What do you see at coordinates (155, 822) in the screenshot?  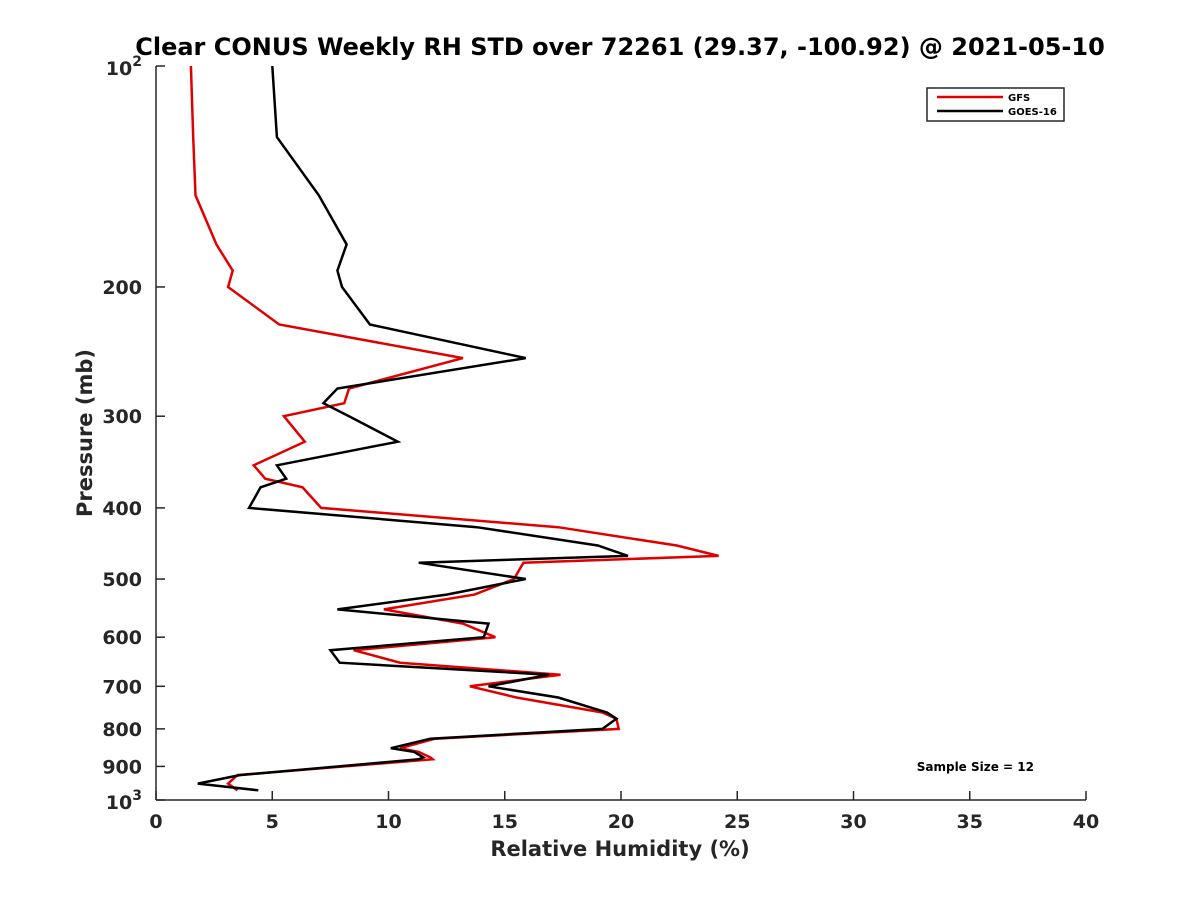 I see `x-tick-label: 0` at bounding box center [155, 822].